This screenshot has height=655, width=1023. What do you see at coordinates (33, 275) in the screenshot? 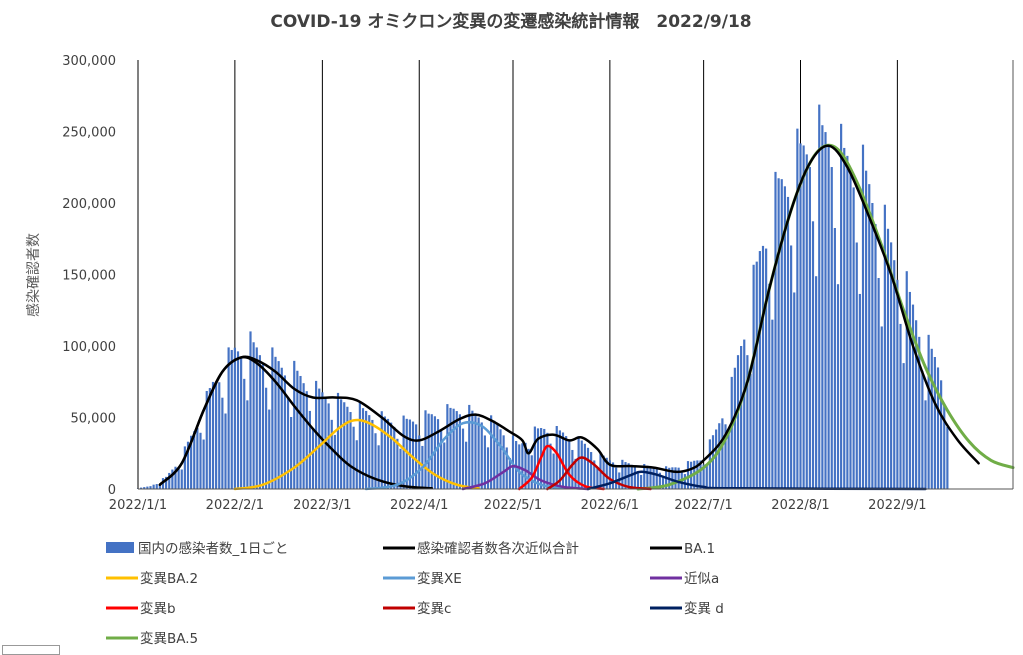
I see `y-axis-label: 感染確認者数` at bounding box center [33, 275].